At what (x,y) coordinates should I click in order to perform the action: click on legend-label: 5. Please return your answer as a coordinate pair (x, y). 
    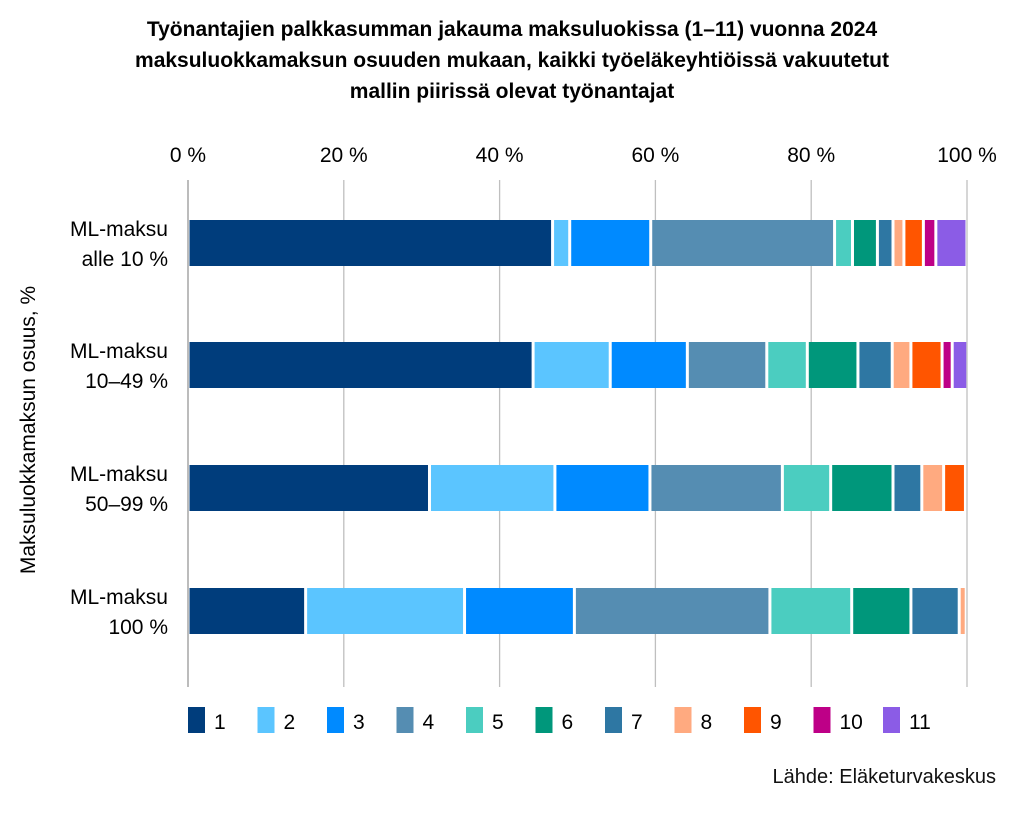
    Looking at the image, I should click on (498, 722).